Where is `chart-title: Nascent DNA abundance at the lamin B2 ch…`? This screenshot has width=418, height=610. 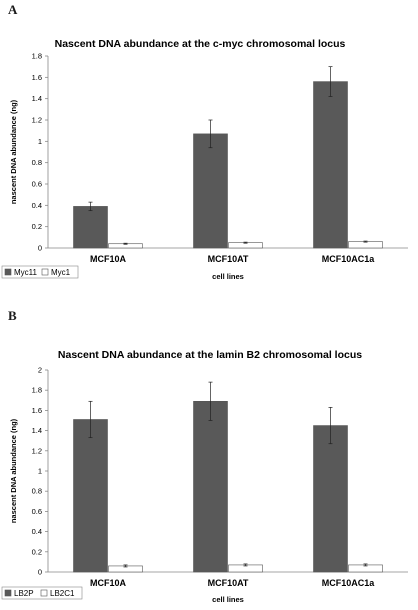 chart-title: Nascent DNA abundance at the lamin B2 ch… is located at coordinates (210, 355).